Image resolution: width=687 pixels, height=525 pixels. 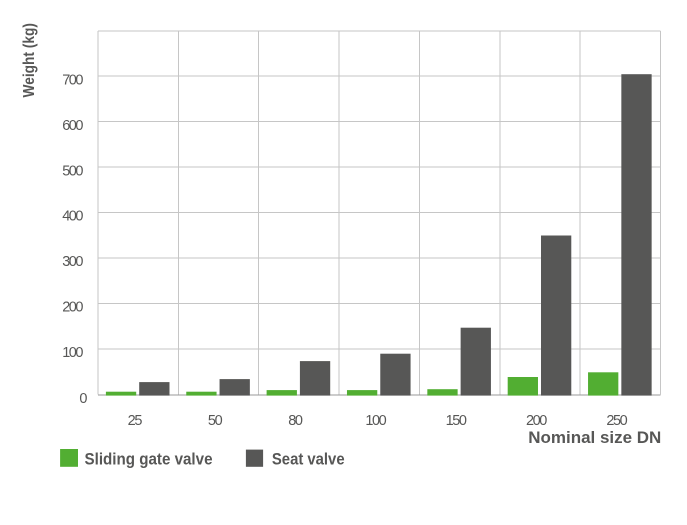 What do you see at coordinates (83, 399) in the screenshot?
I see `svg-text: 0` at bounding box center [83, 399].